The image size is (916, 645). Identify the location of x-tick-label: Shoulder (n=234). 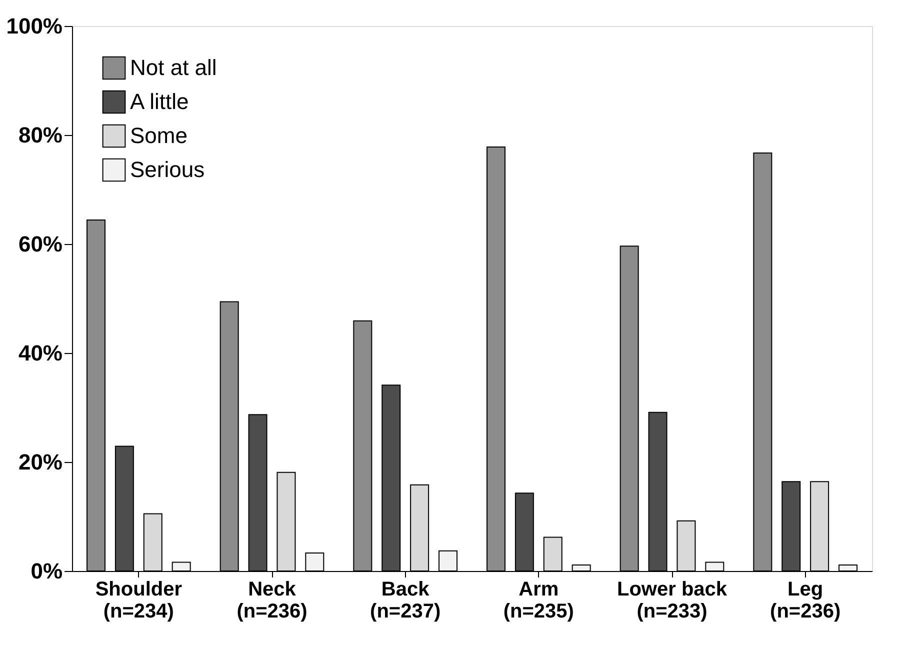
(138, 600).